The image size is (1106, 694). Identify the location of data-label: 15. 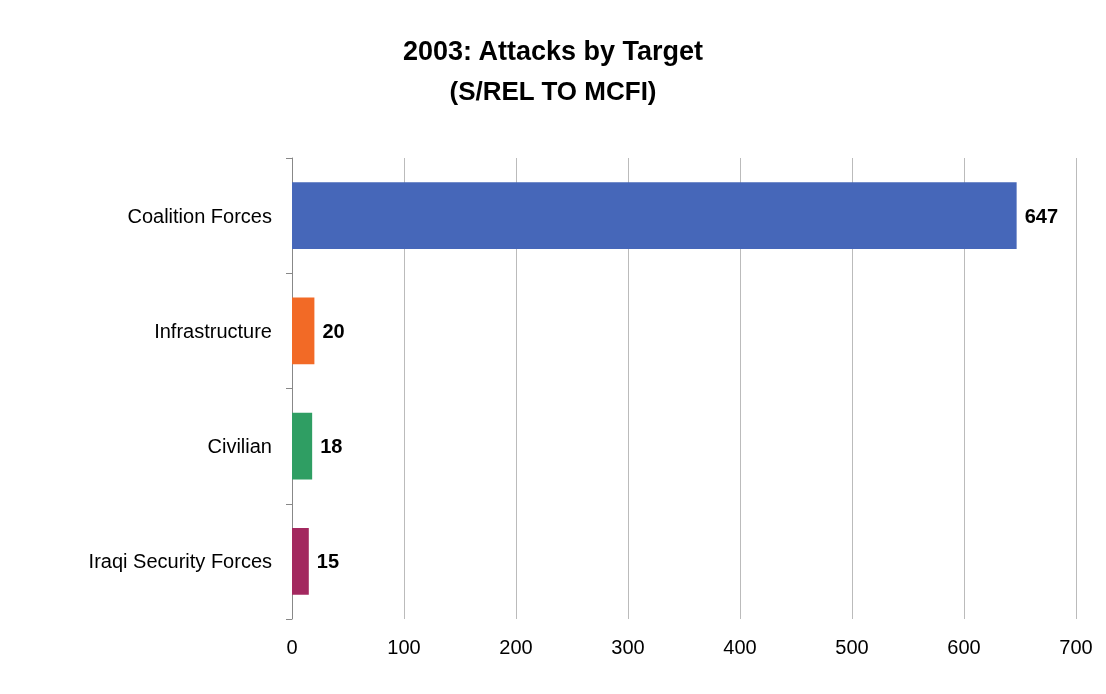
(328, 561).